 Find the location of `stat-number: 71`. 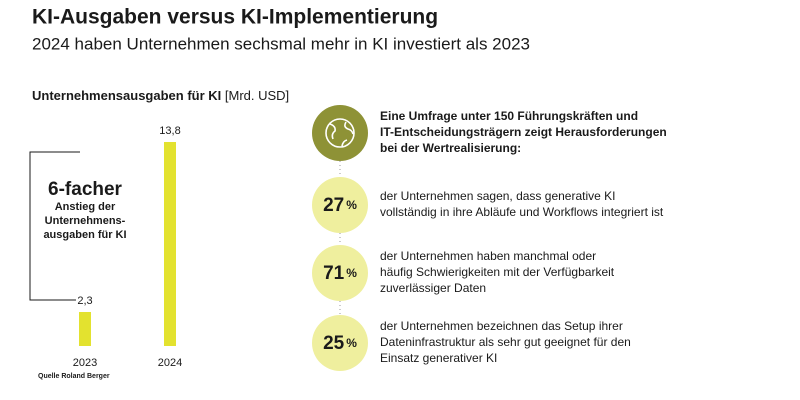

stat-number: 71 is located at coordinates (334, 273).